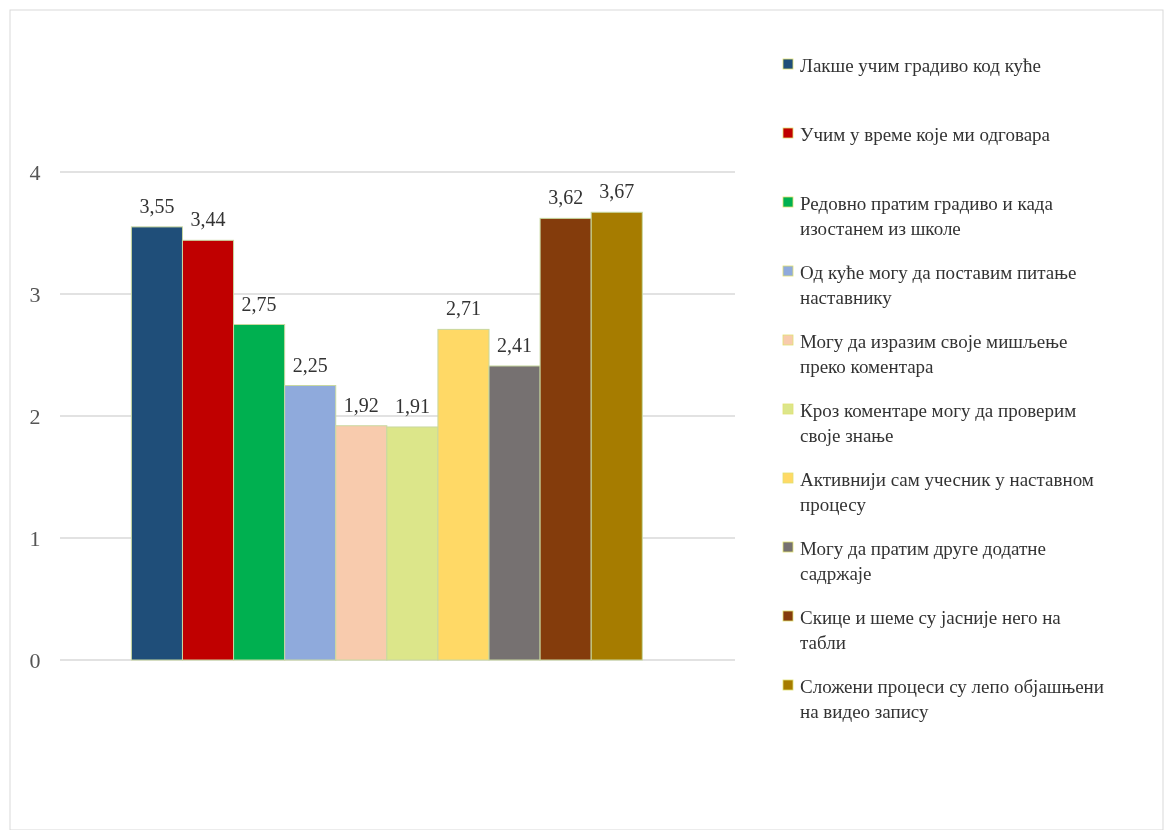 The height and width of the screenshot is (830, 1173). I want to click on legend-label: Сложени процеси су лепо објашњени на видео запису, so click(952, 699).